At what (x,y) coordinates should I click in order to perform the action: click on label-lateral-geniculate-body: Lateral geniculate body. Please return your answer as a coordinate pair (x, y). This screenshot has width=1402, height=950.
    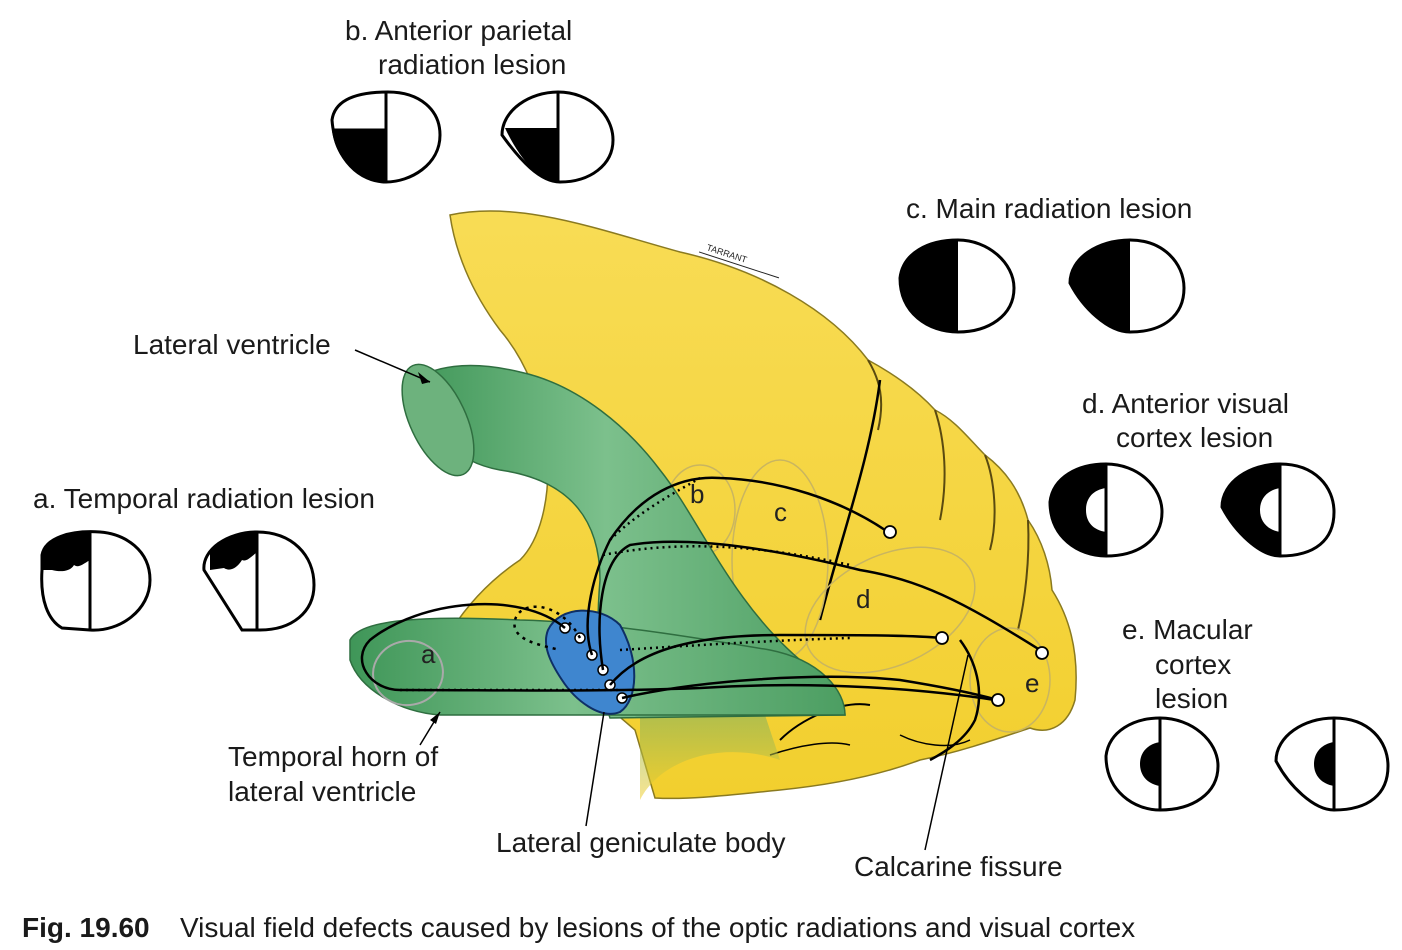
    Looking at the image, I should click on (641, 784).